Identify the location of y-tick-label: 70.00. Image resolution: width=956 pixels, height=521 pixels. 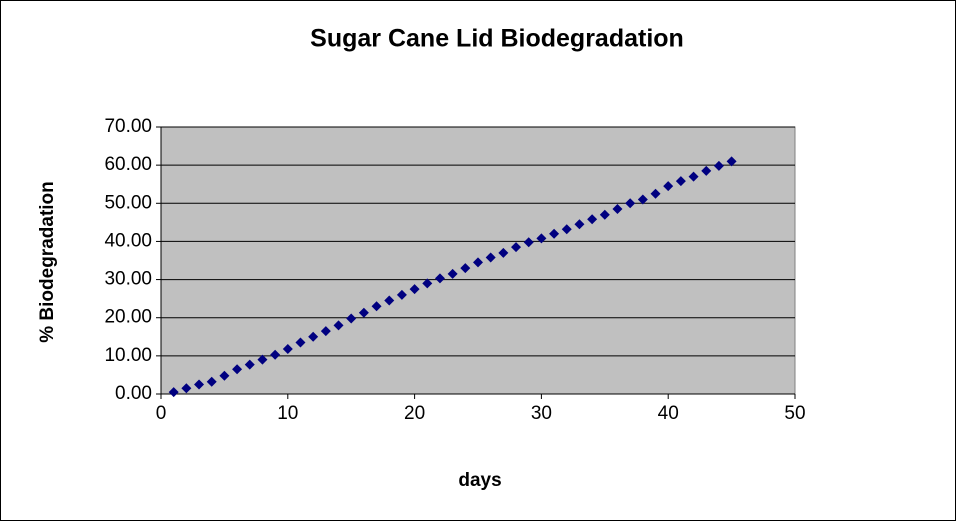
(128, 126).